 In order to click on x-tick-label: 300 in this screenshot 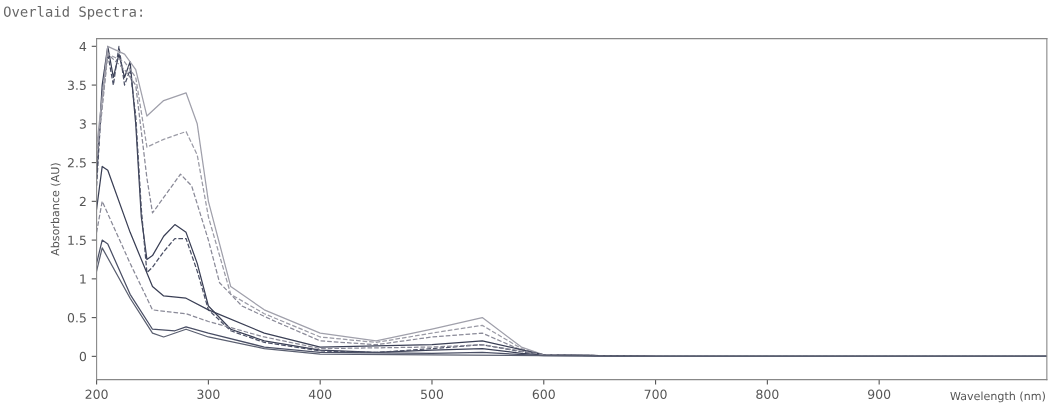, I will do `click(208, 394)`.